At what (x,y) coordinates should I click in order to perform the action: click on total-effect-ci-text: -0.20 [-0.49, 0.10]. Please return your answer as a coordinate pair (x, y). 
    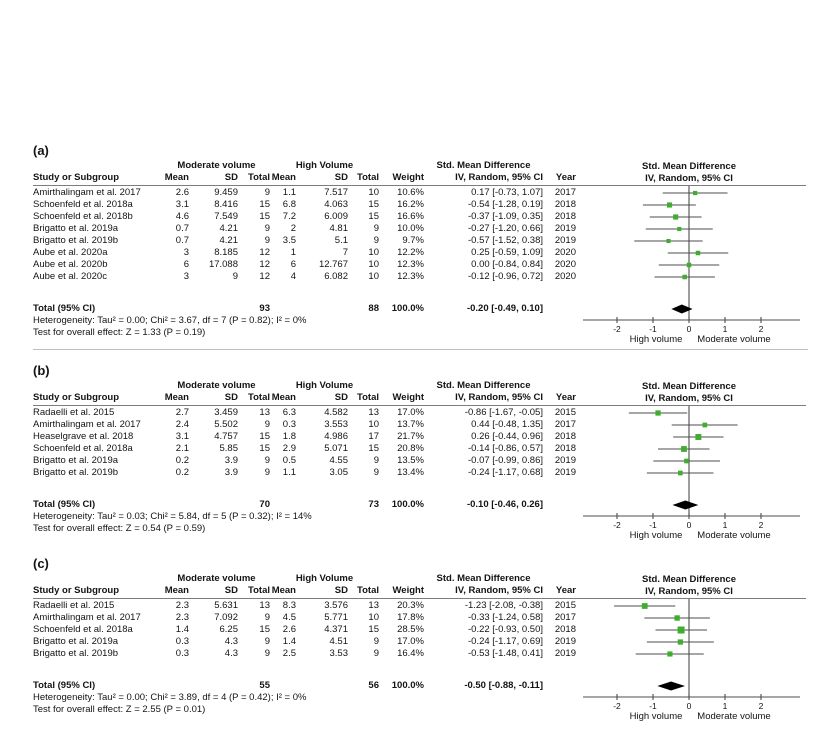
    Looking at the image, I should click on (504, 308).